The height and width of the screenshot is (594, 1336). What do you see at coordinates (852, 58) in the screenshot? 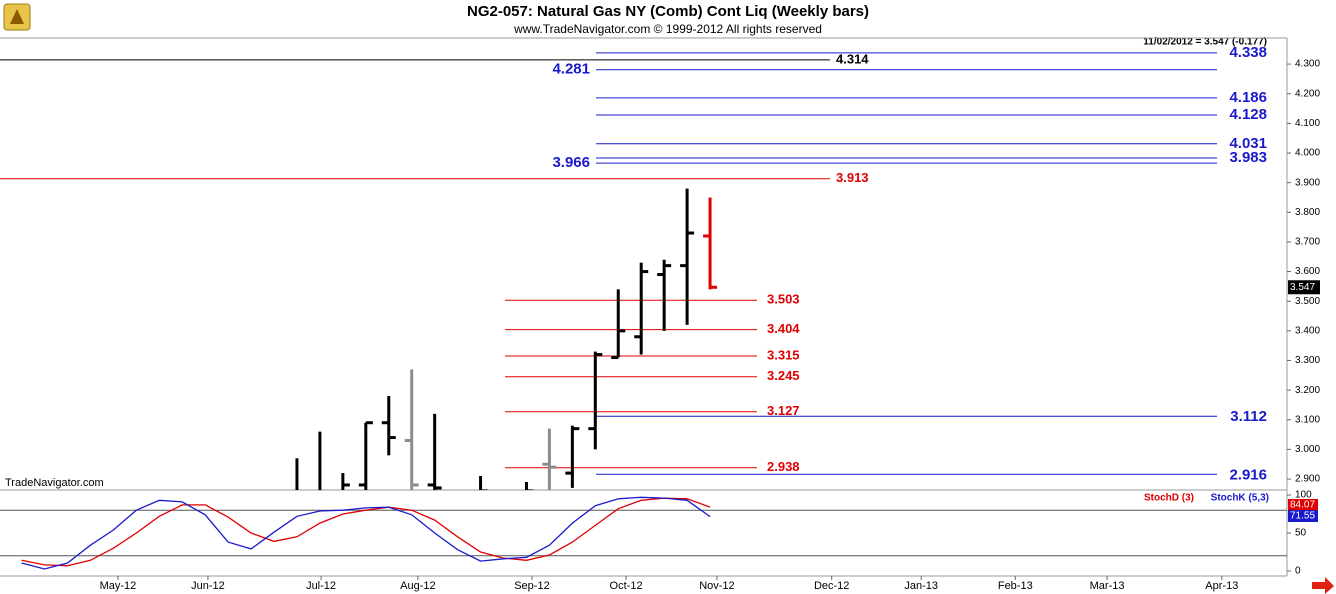
I see `level-label: 4.314` at bounding box center [852, 58].